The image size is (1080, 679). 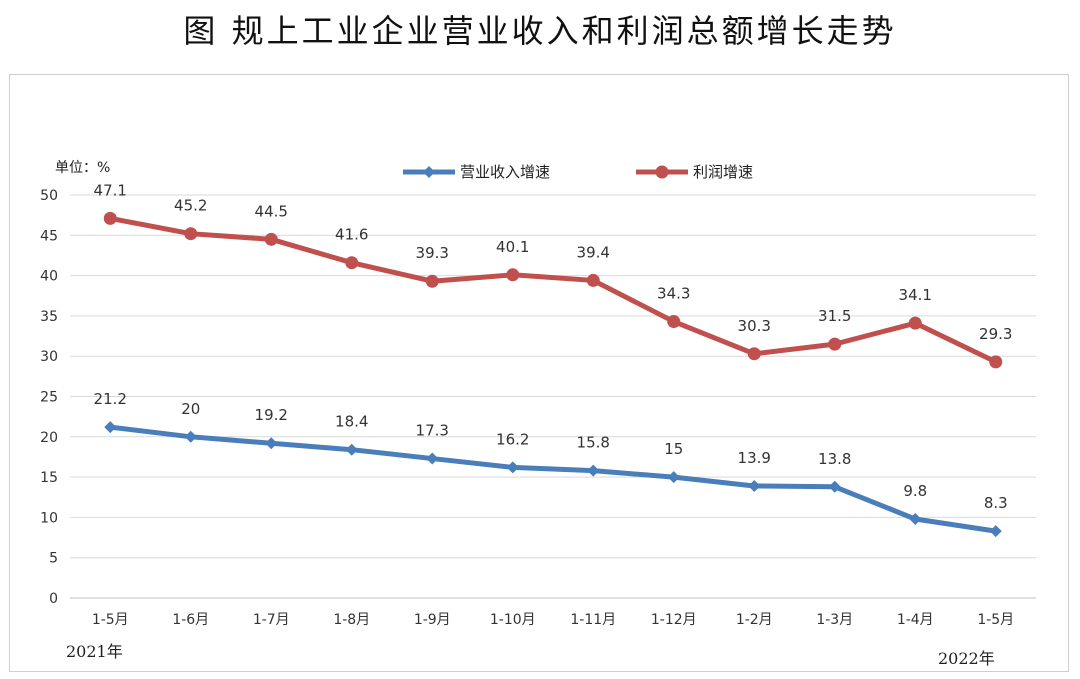 What do you see at coordinates (271, 211) in the screenshot?
I see `data-label: 44.5` at bounding box center [271, 211].